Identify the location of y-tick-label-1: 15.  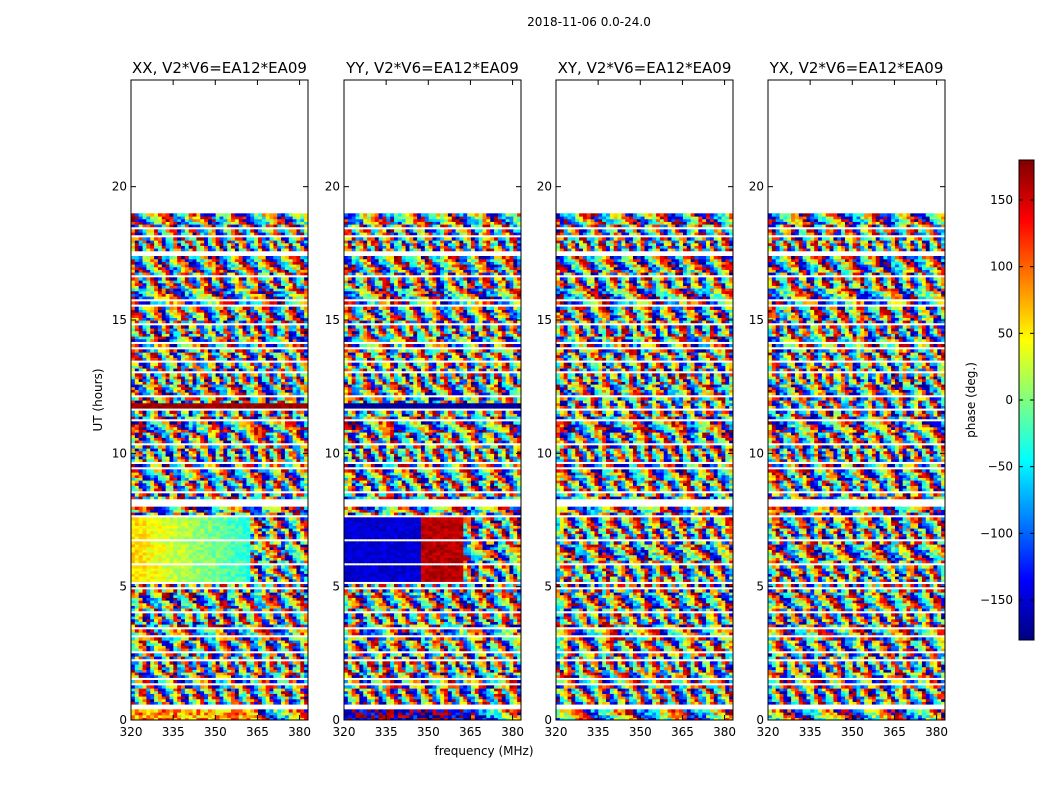
(332, 320).